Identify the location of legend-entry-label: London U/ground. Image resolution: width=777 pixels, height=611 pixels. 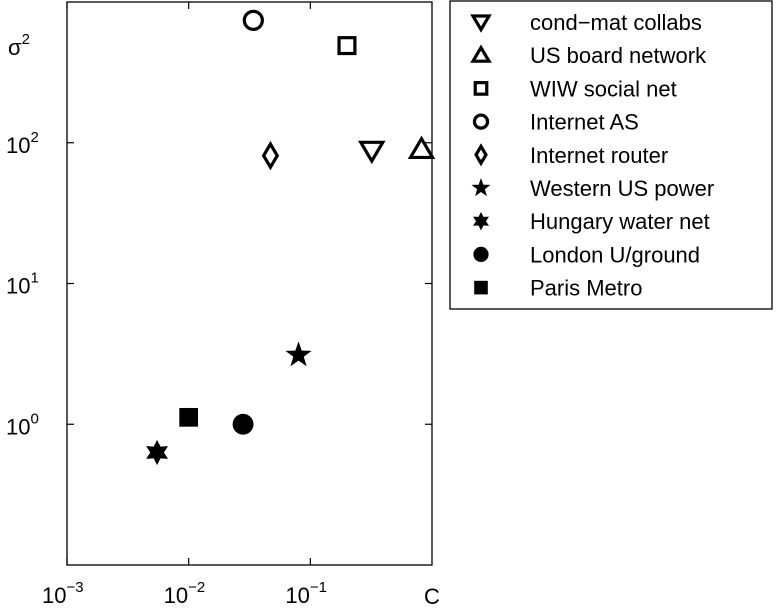
(615, 254).